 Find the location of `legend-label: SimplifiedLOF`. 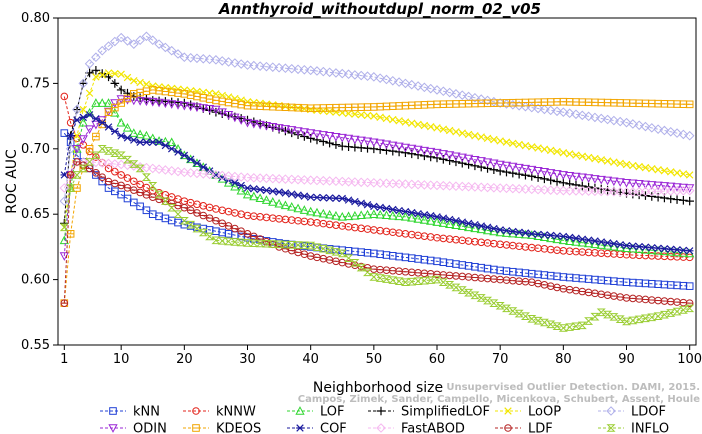

legend-label: SimplifiedLOF is located at coordinates (445, 412).